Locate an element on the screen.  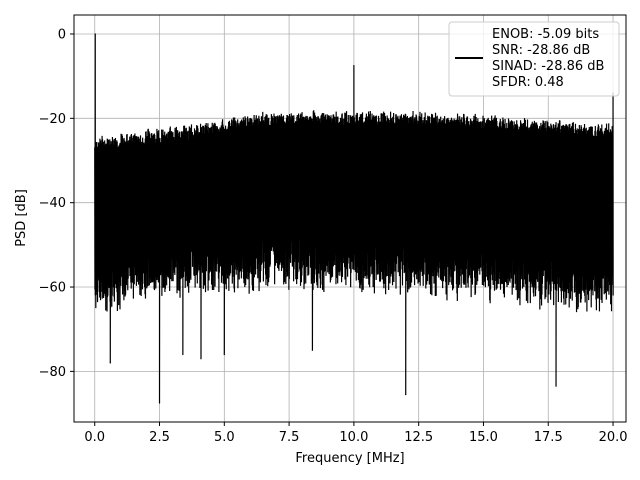
x-tick-label: 12.5 is located at coordinates (418, 437).